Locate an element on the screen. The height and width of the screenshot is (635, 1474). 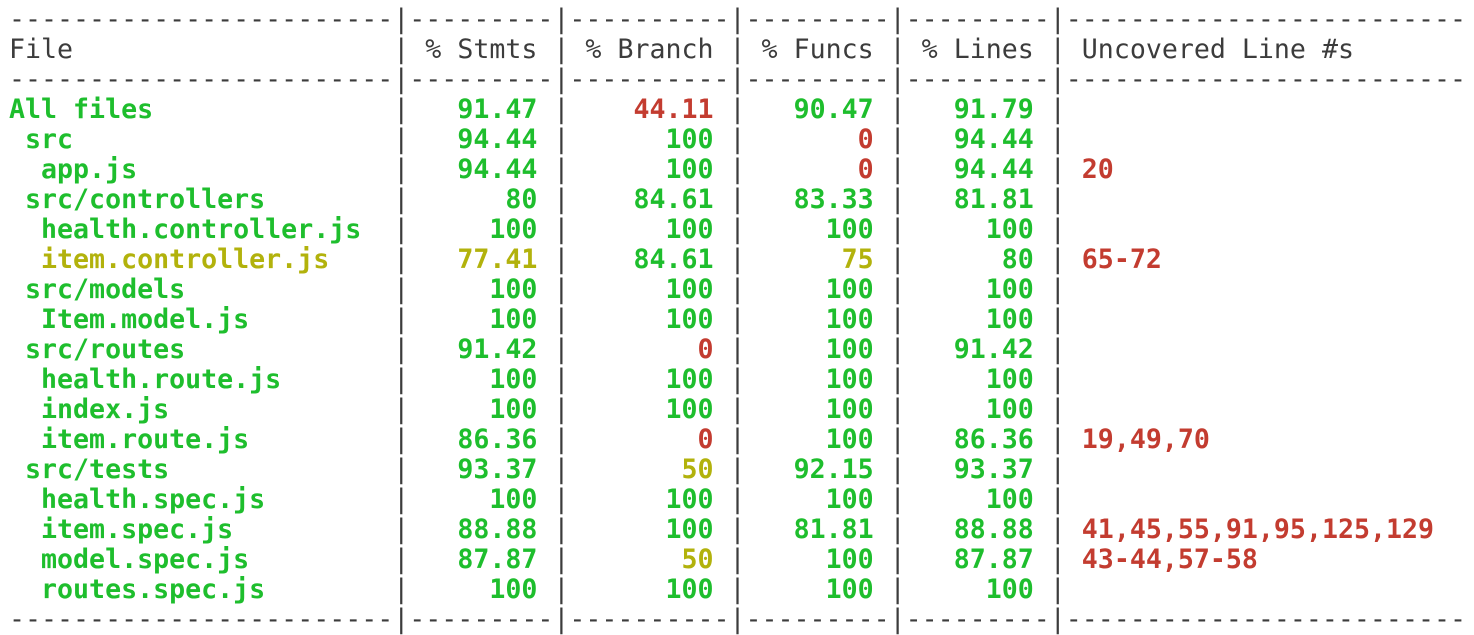
cell-file: routes.spec.js is located at coordinates (201, 589).